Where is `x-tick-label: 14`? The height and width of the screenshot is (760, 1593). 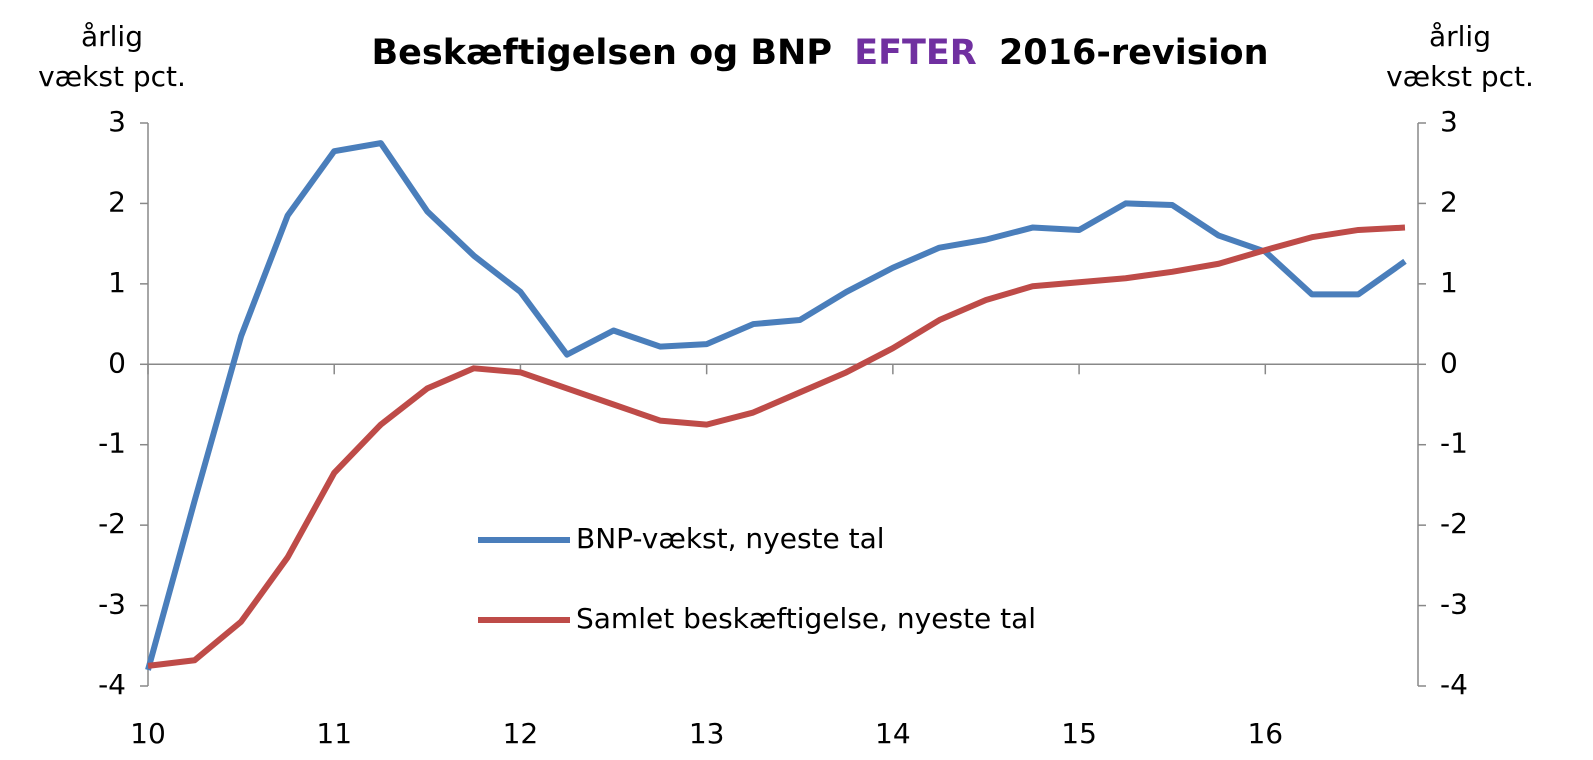 x-tick-label: 14 is located at coordinates (893, 733).